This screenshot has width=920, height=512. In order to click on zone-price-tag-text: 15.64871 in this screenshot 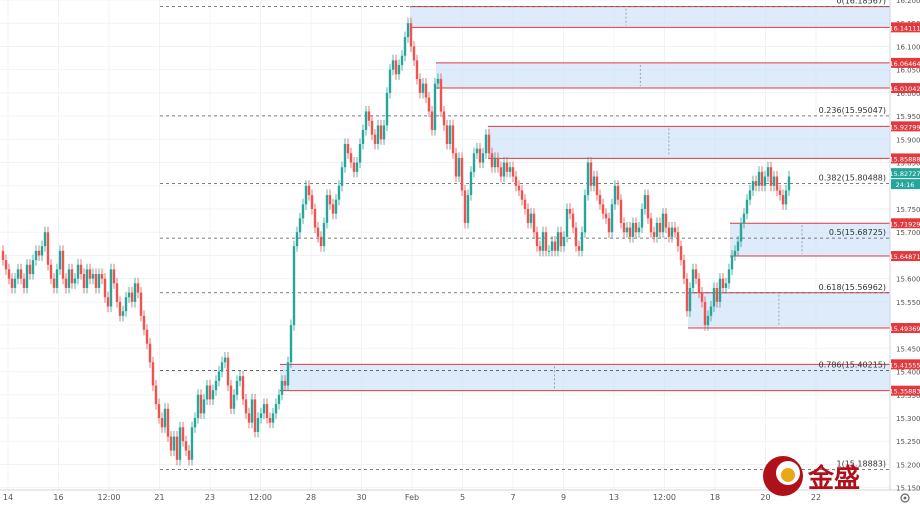, I will do `click(904, 257)`.